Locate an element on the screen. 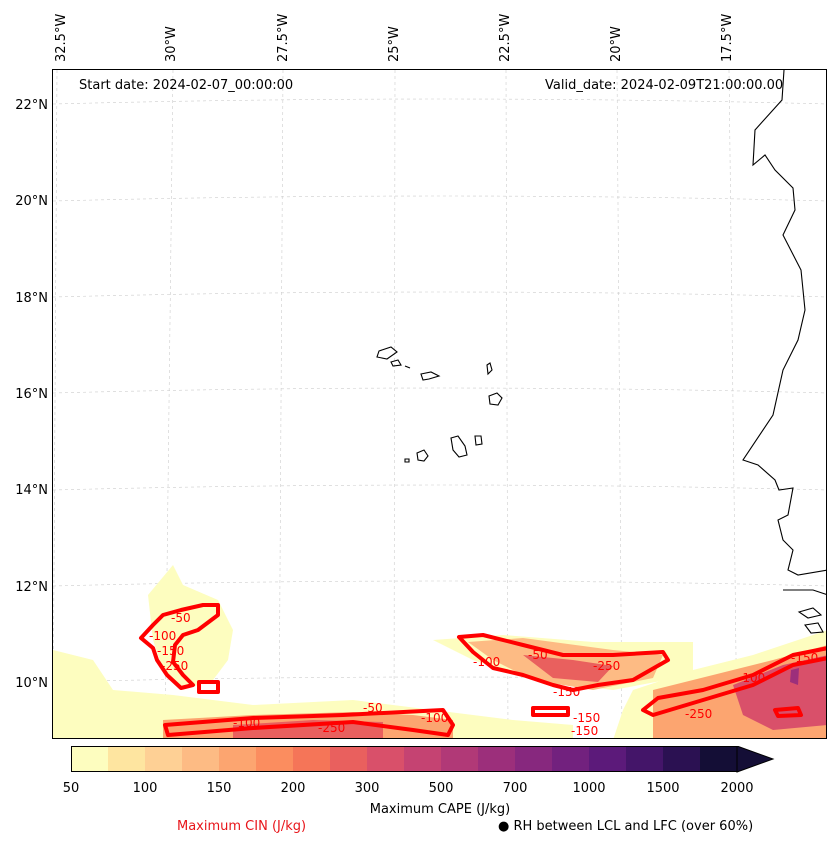 This screenshot has width=837, height=845. lat-label-14n: 14°N is located at coordinates (31, 490).